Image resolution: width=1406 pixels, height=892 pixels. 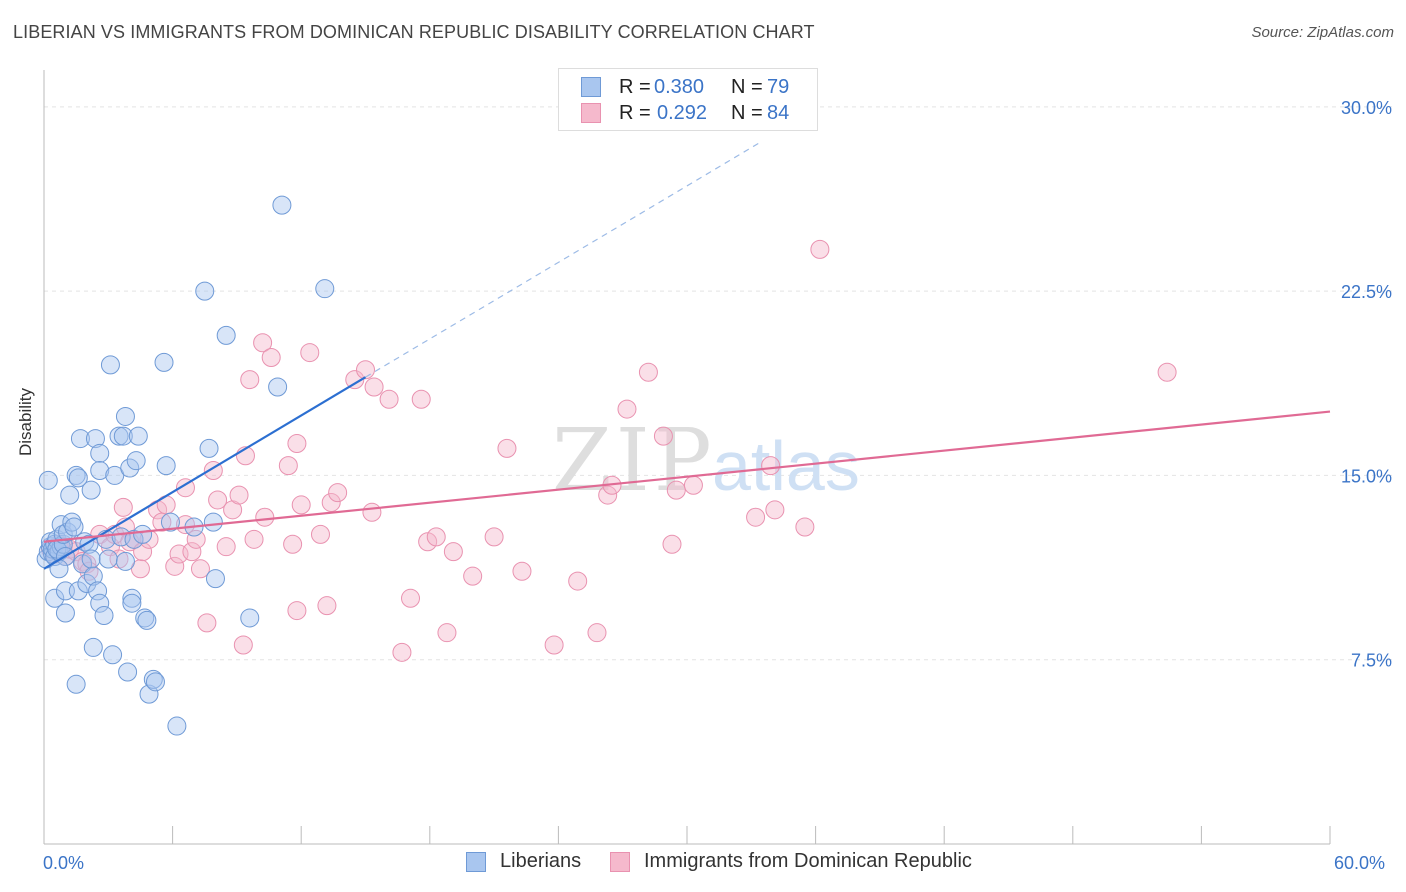 I want to click on dominican-trend-line, so click(x=687, y=476).